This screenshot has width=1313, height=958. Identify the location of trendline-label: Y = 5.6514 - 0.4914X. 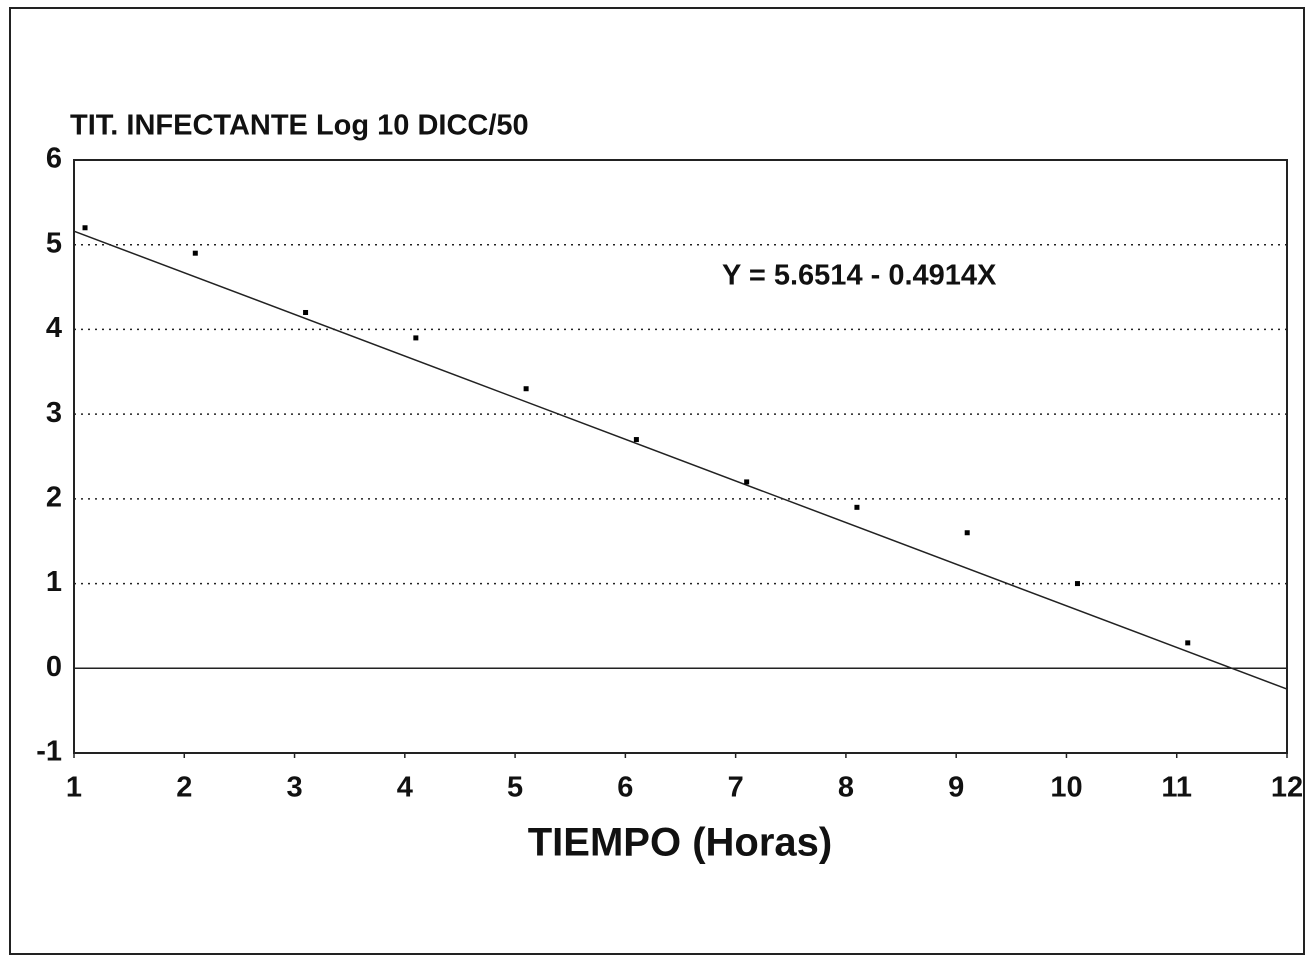
(859, 276).